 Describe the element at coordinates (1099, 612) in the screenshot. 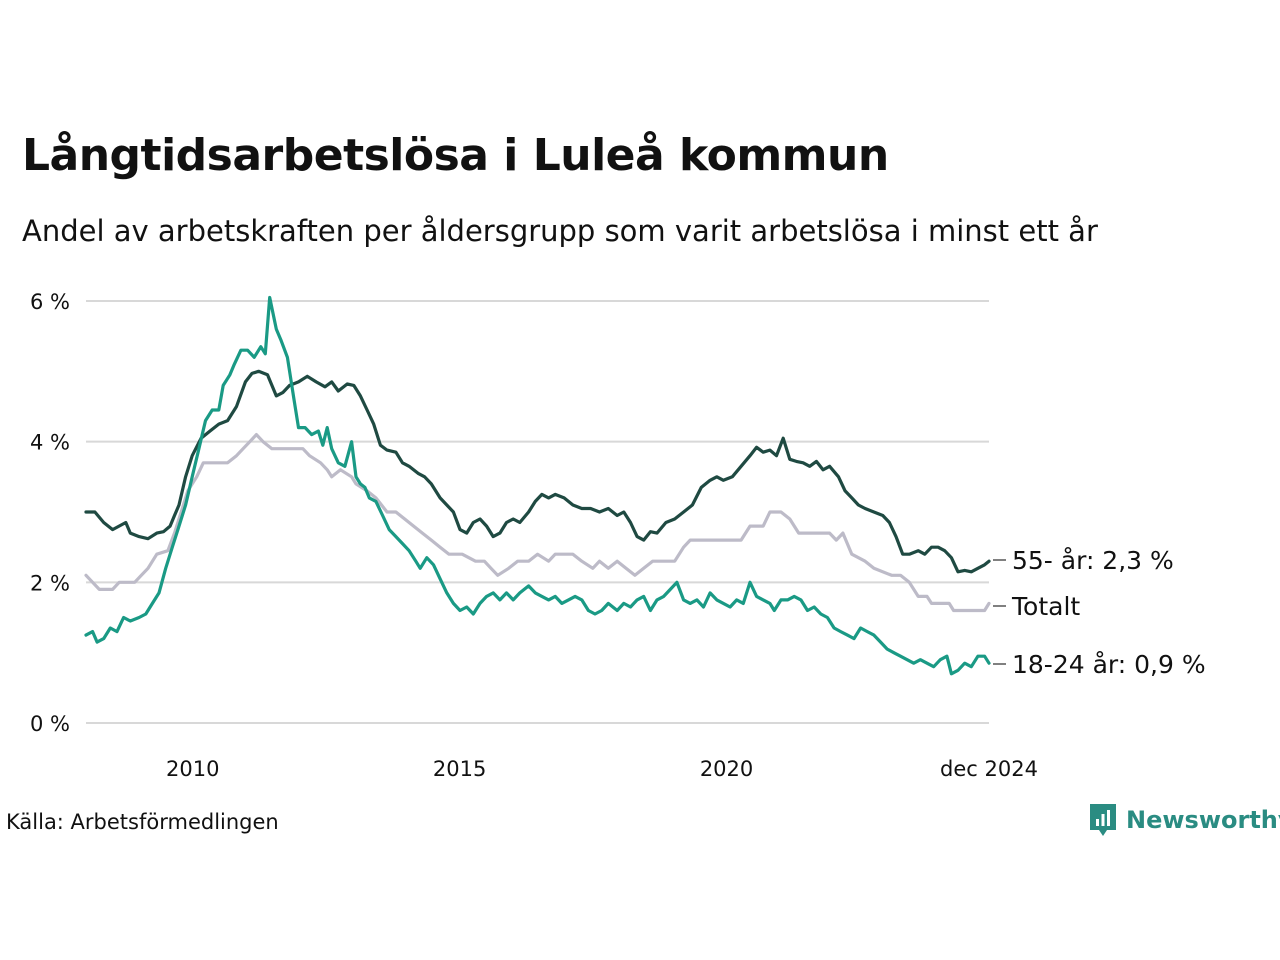

I see `series-end-labels: 55- år: 2,3 % Totalt 18-24 år: 0,9 %` at that location.